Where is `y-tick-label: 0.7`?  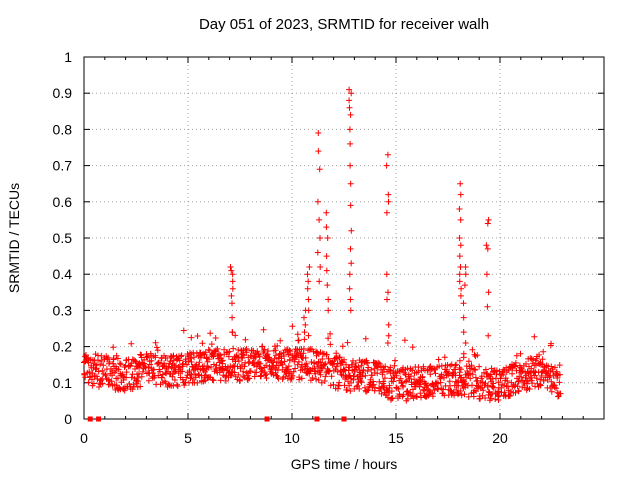 y-tick-label: 0.7 is located at coordinates (63, 166).